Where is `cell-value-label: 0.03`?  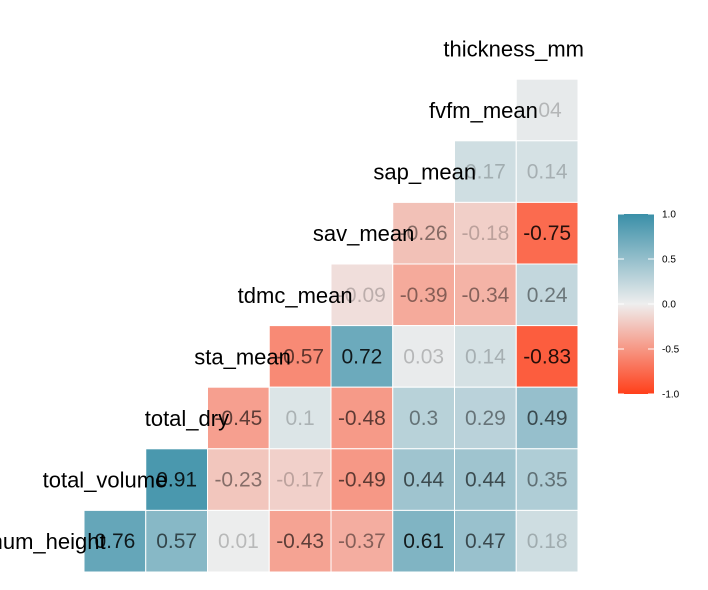 cell-value-label: 0.03 is located at coordinates (423, 356).